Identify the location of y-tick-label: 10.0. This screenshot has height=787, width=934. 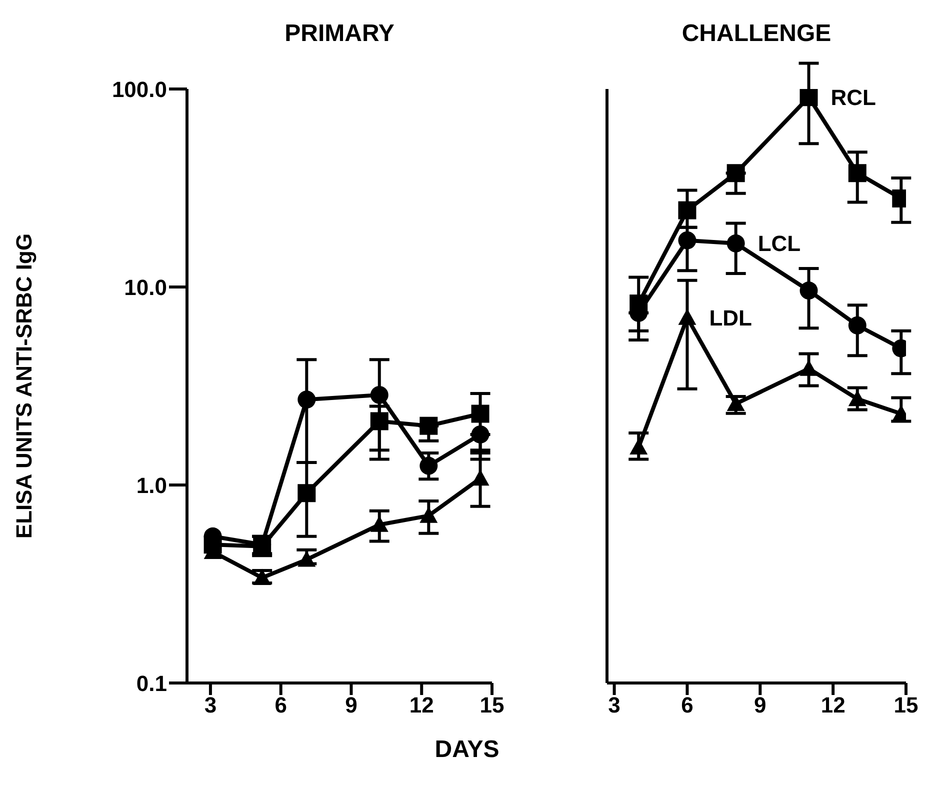
(145, 287).